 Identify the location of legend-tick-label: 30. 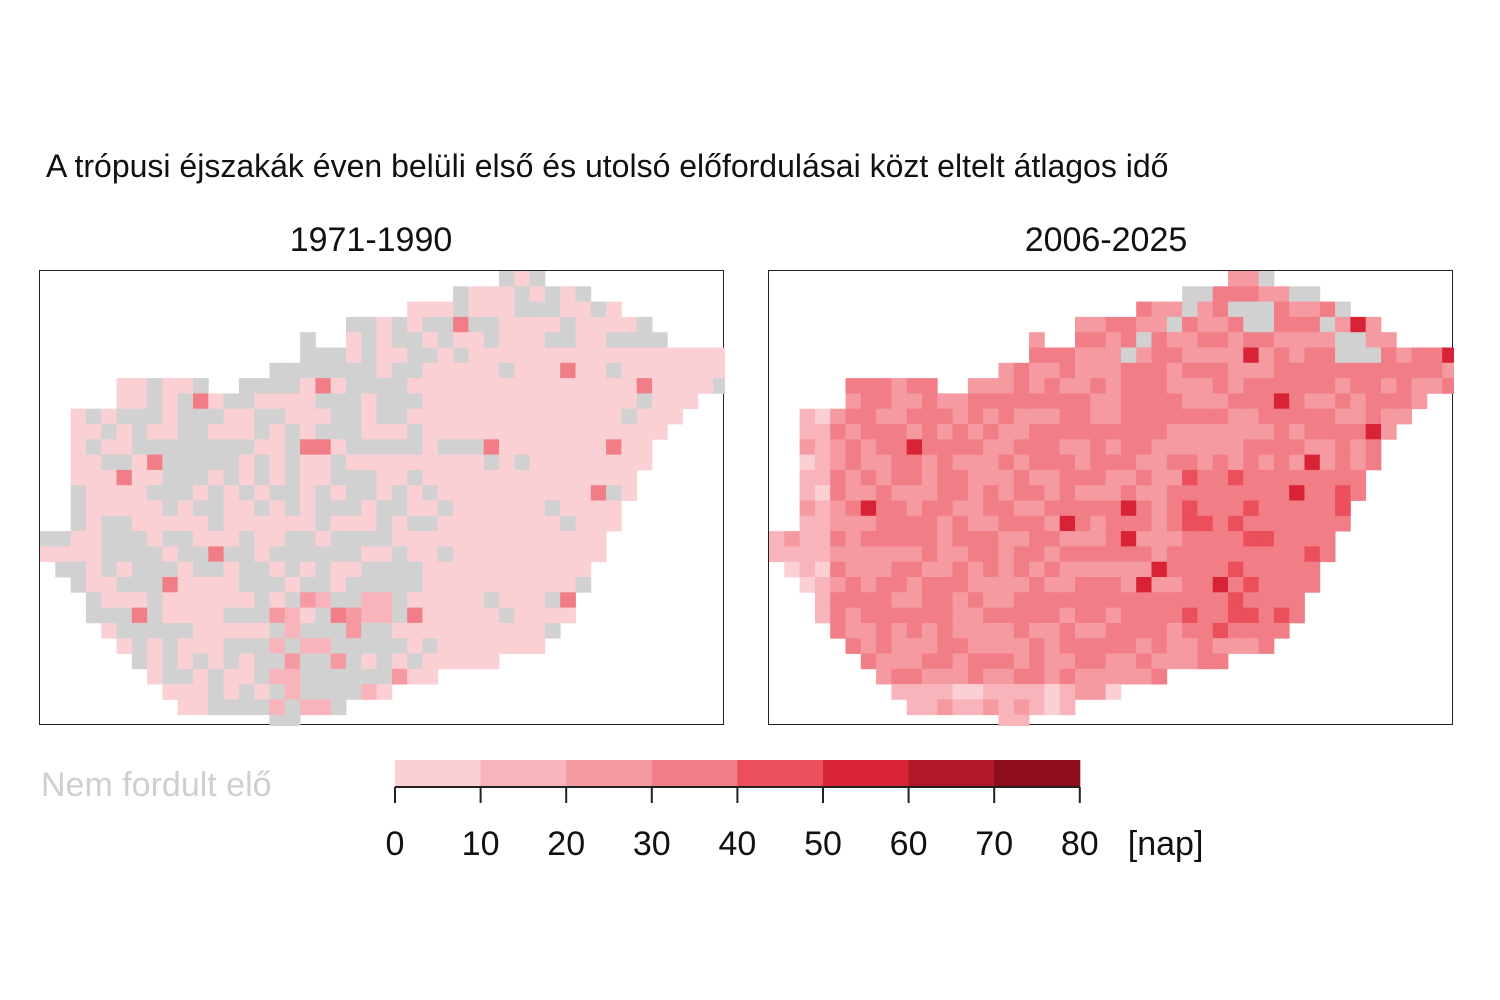
(652, 844).